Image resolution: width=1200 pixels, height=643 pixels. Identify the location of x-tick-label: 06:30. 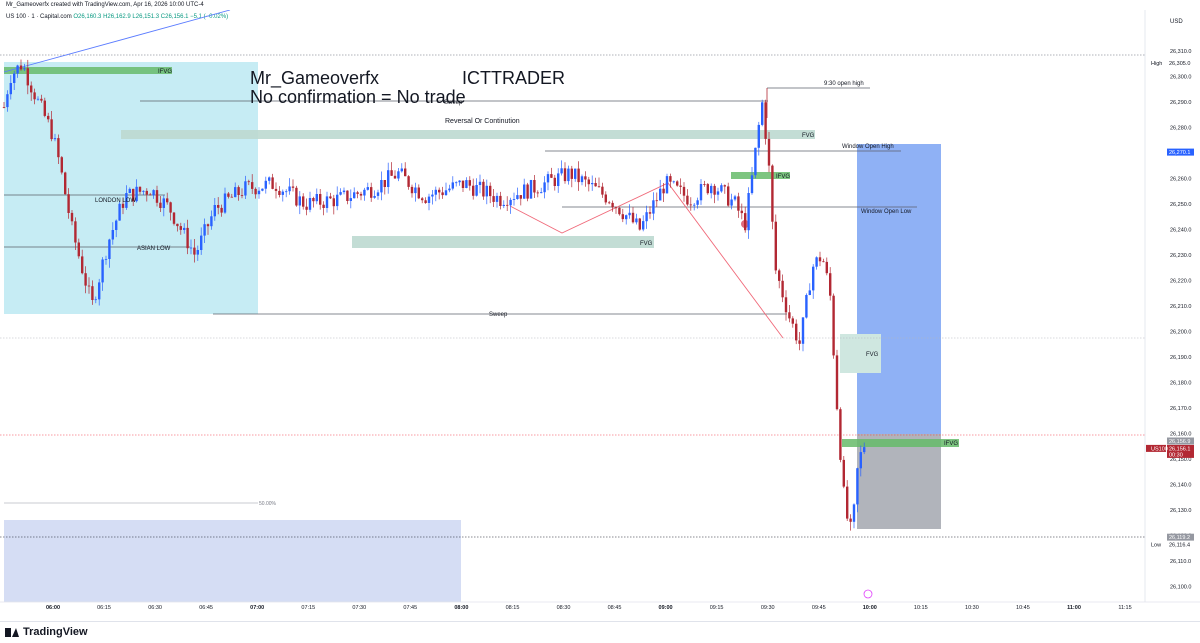
(155, 608).